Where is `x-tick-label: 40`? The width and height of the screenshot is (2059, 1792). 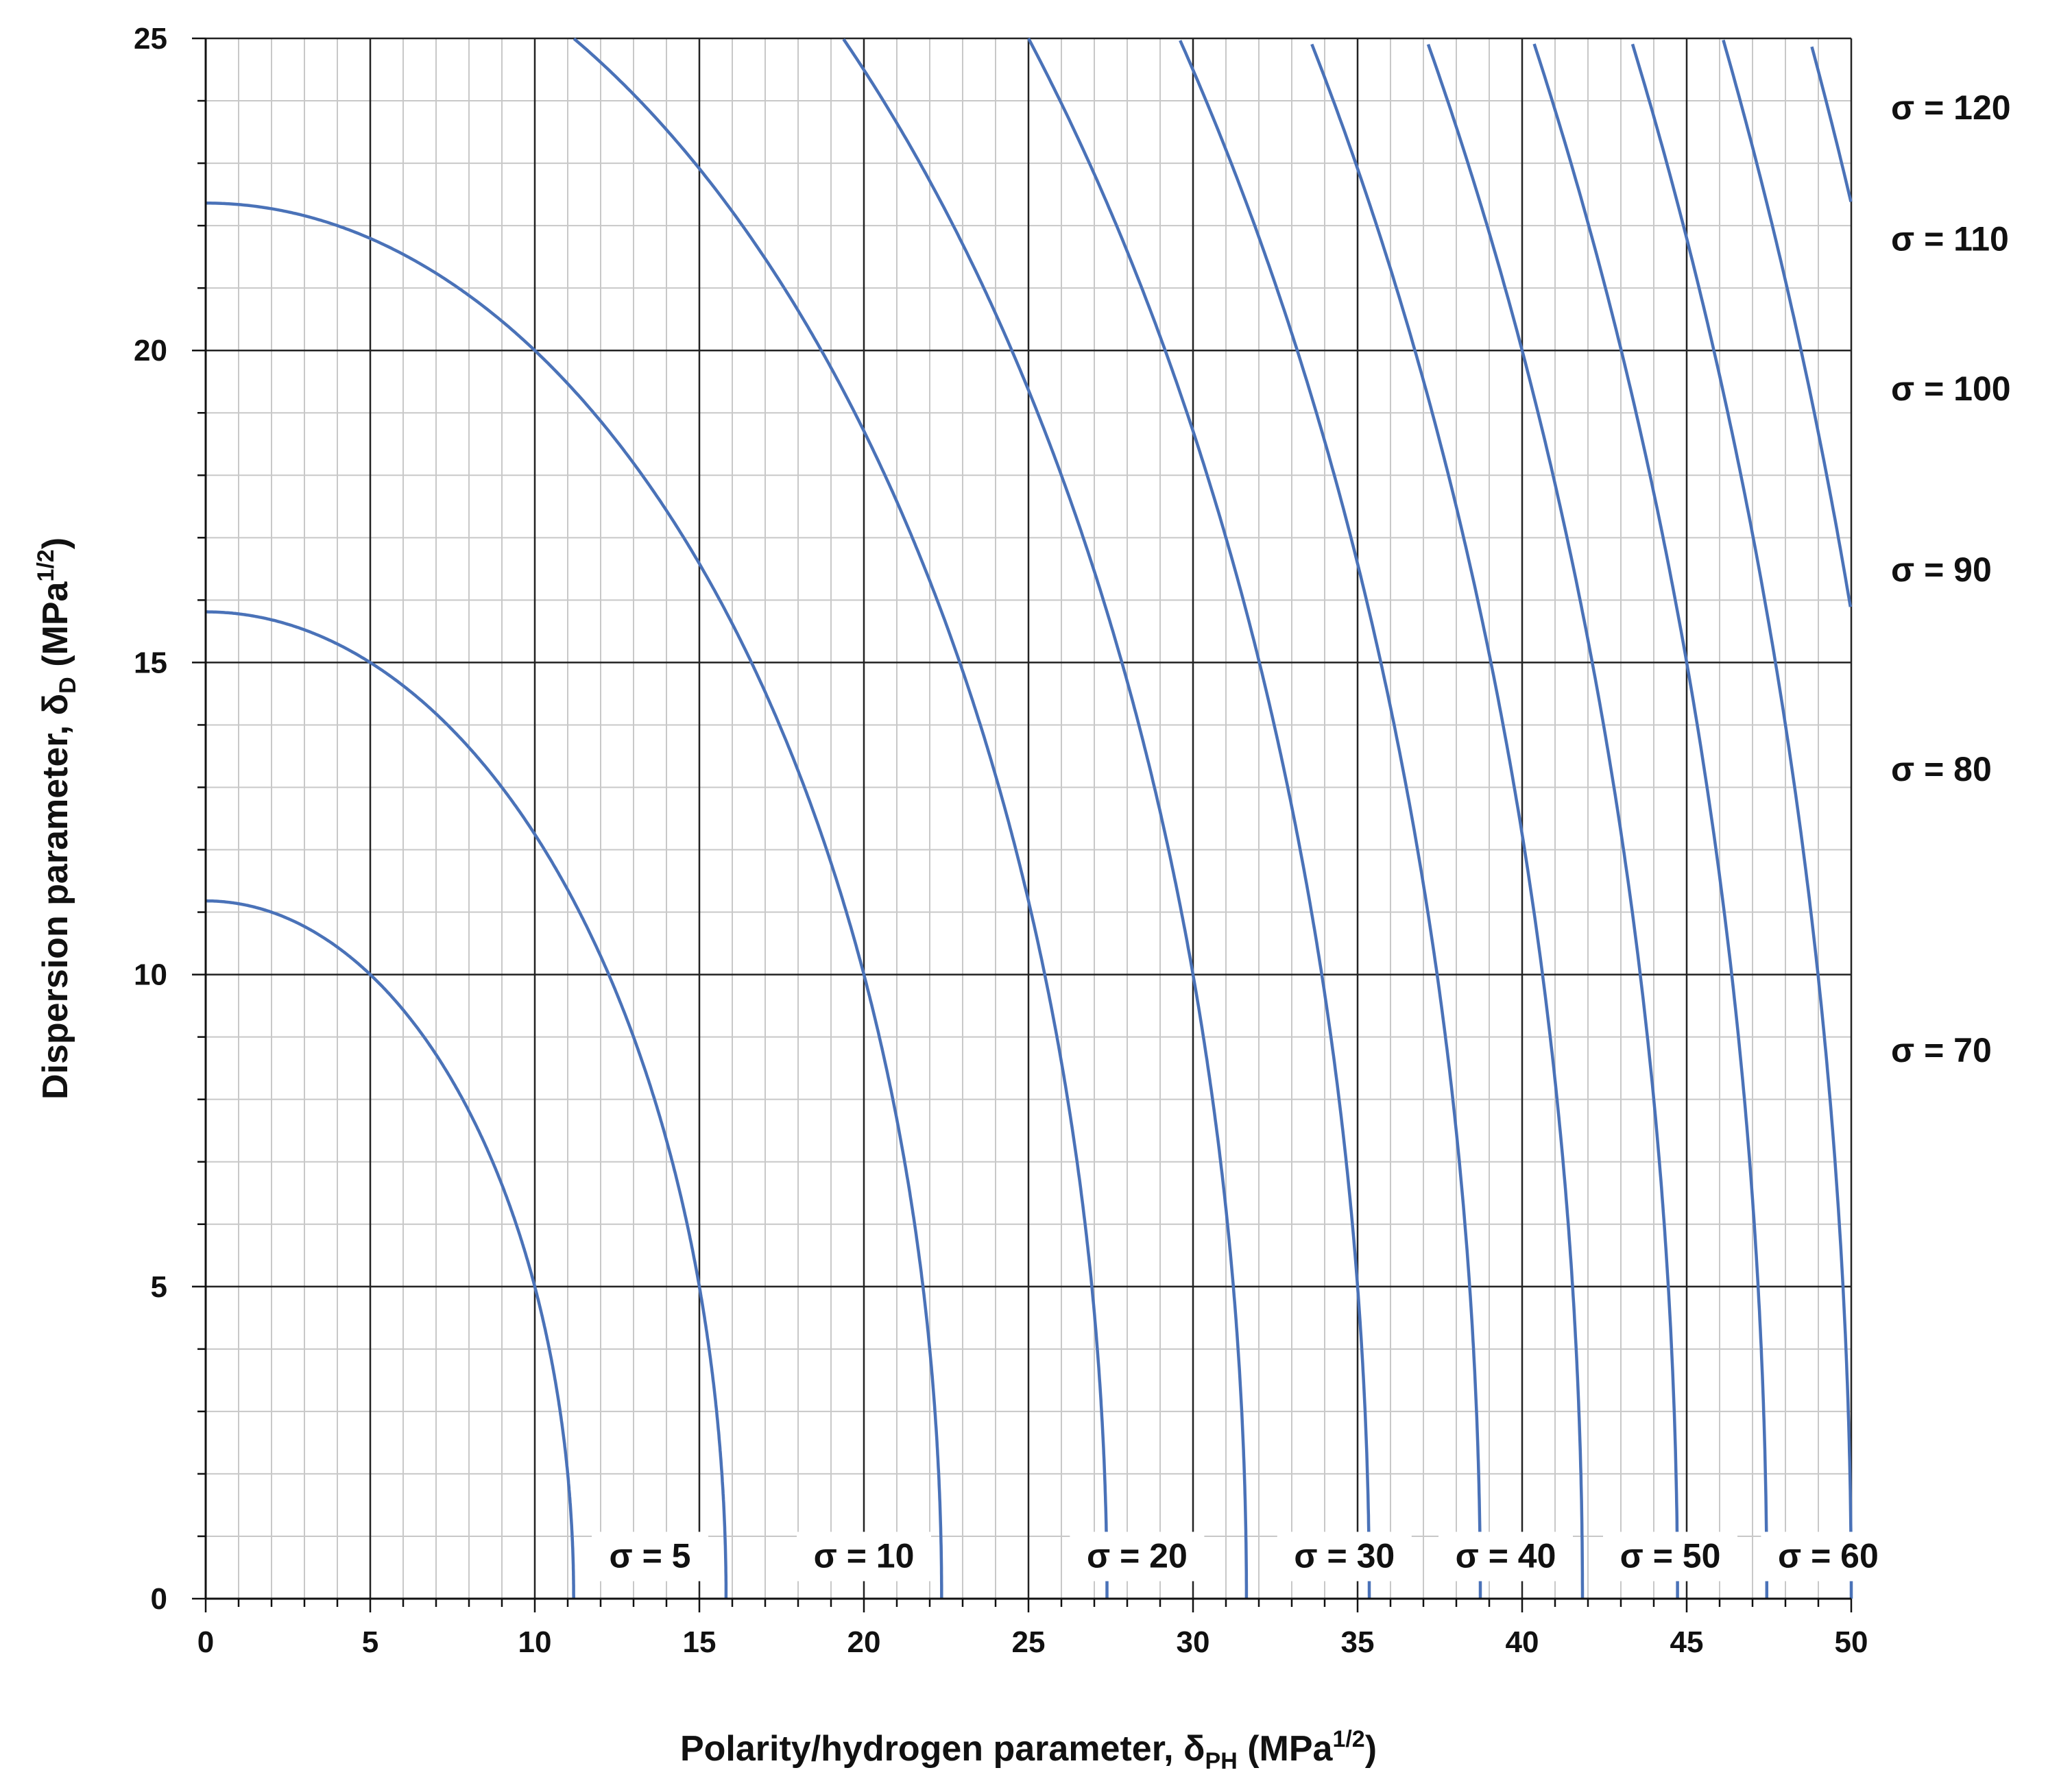
x-tick-label: 40 is located at coordinates (1522, 1642).